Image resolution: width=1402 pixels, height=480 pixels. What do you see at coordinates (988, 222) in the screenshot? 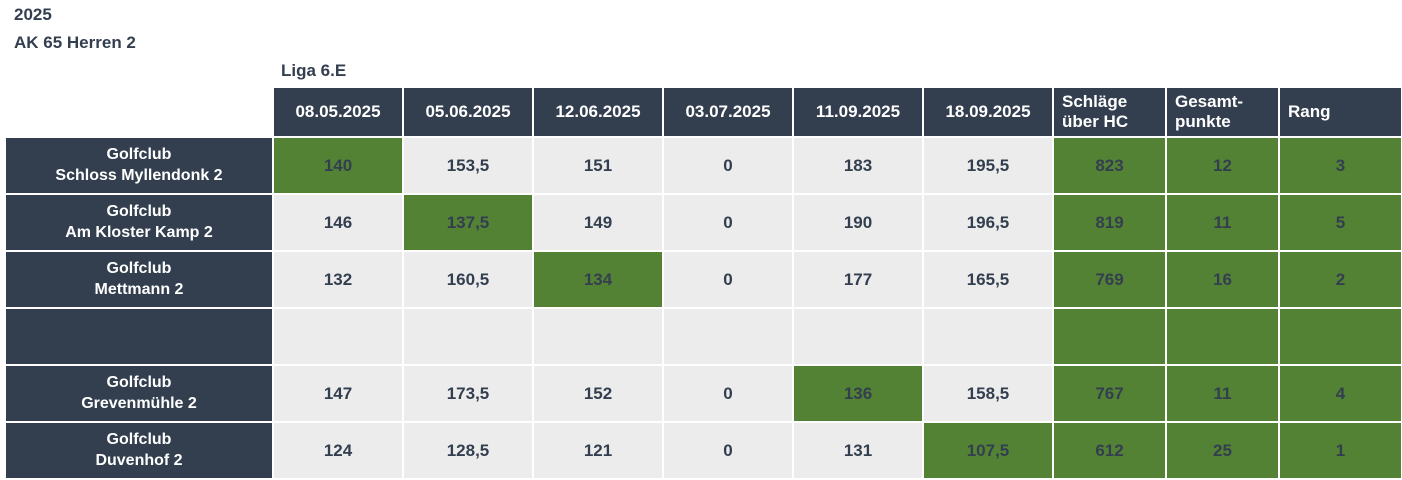
I see `score-cell: 196,5` at bounding box center [988, 222].